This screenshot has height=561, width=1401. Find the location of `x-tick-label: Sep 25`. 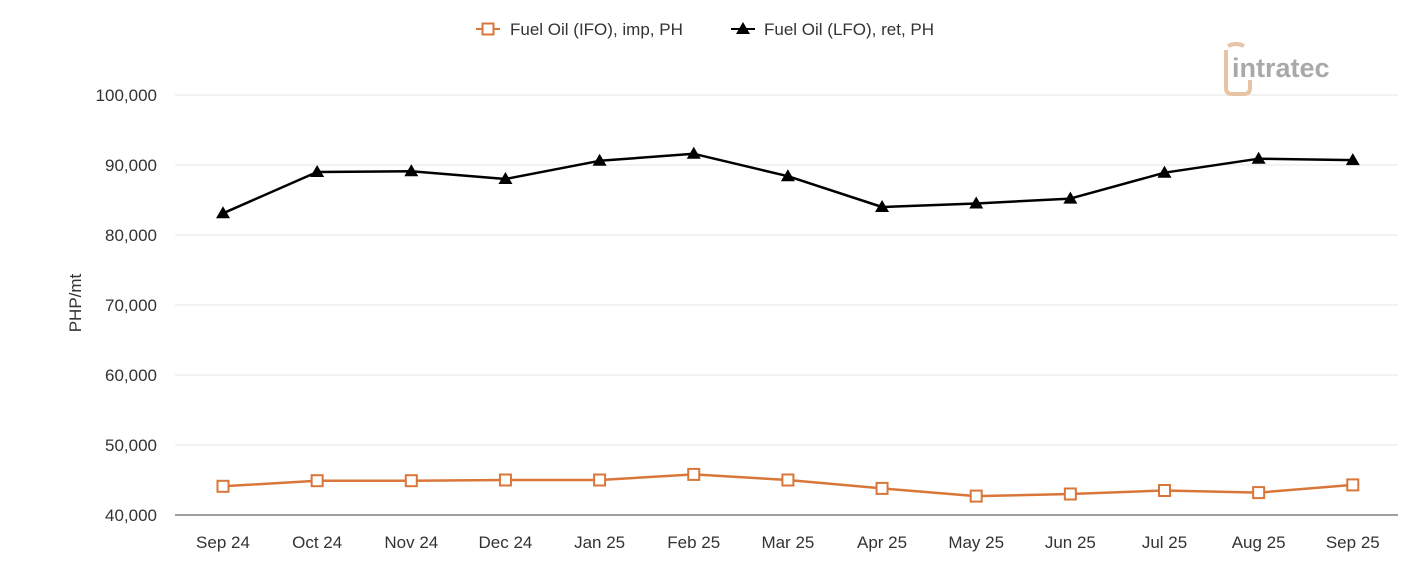

x-tick-label: Sep 25 is located at coordinates (1353, 542).